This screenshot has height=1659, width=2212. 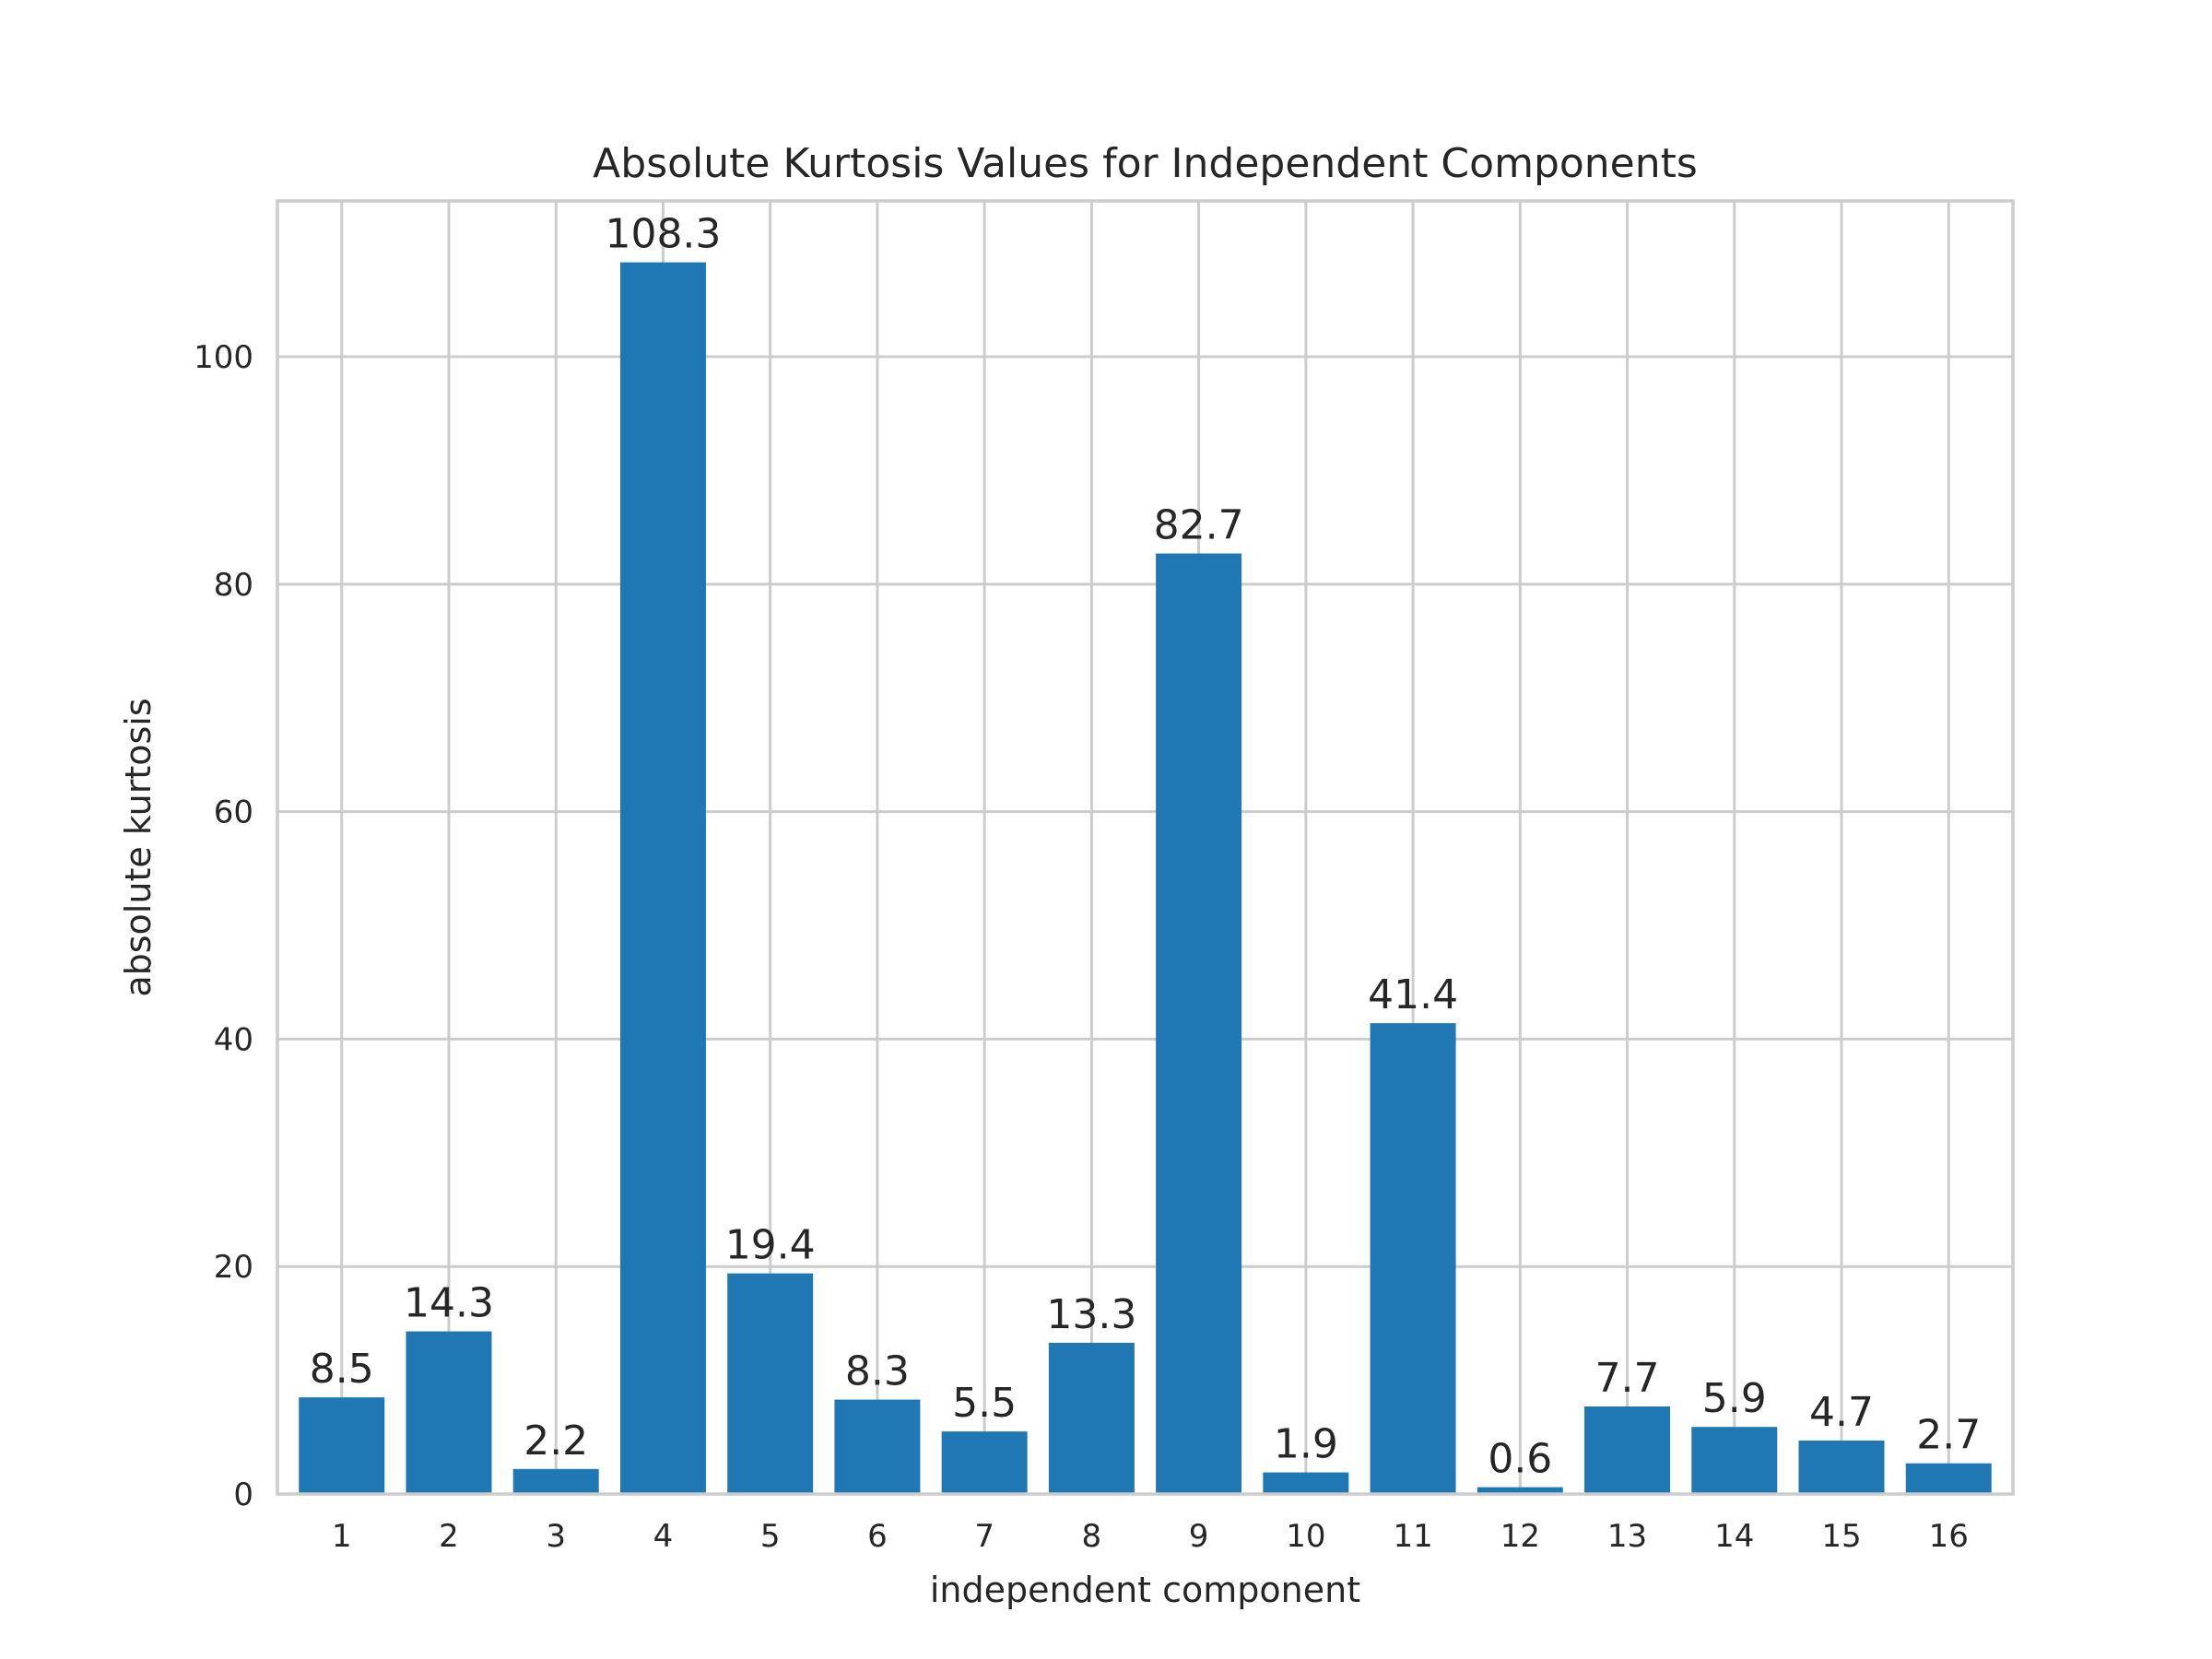 I want to click on bar-value-label: 5.9, so click(x=1734, y=1398).